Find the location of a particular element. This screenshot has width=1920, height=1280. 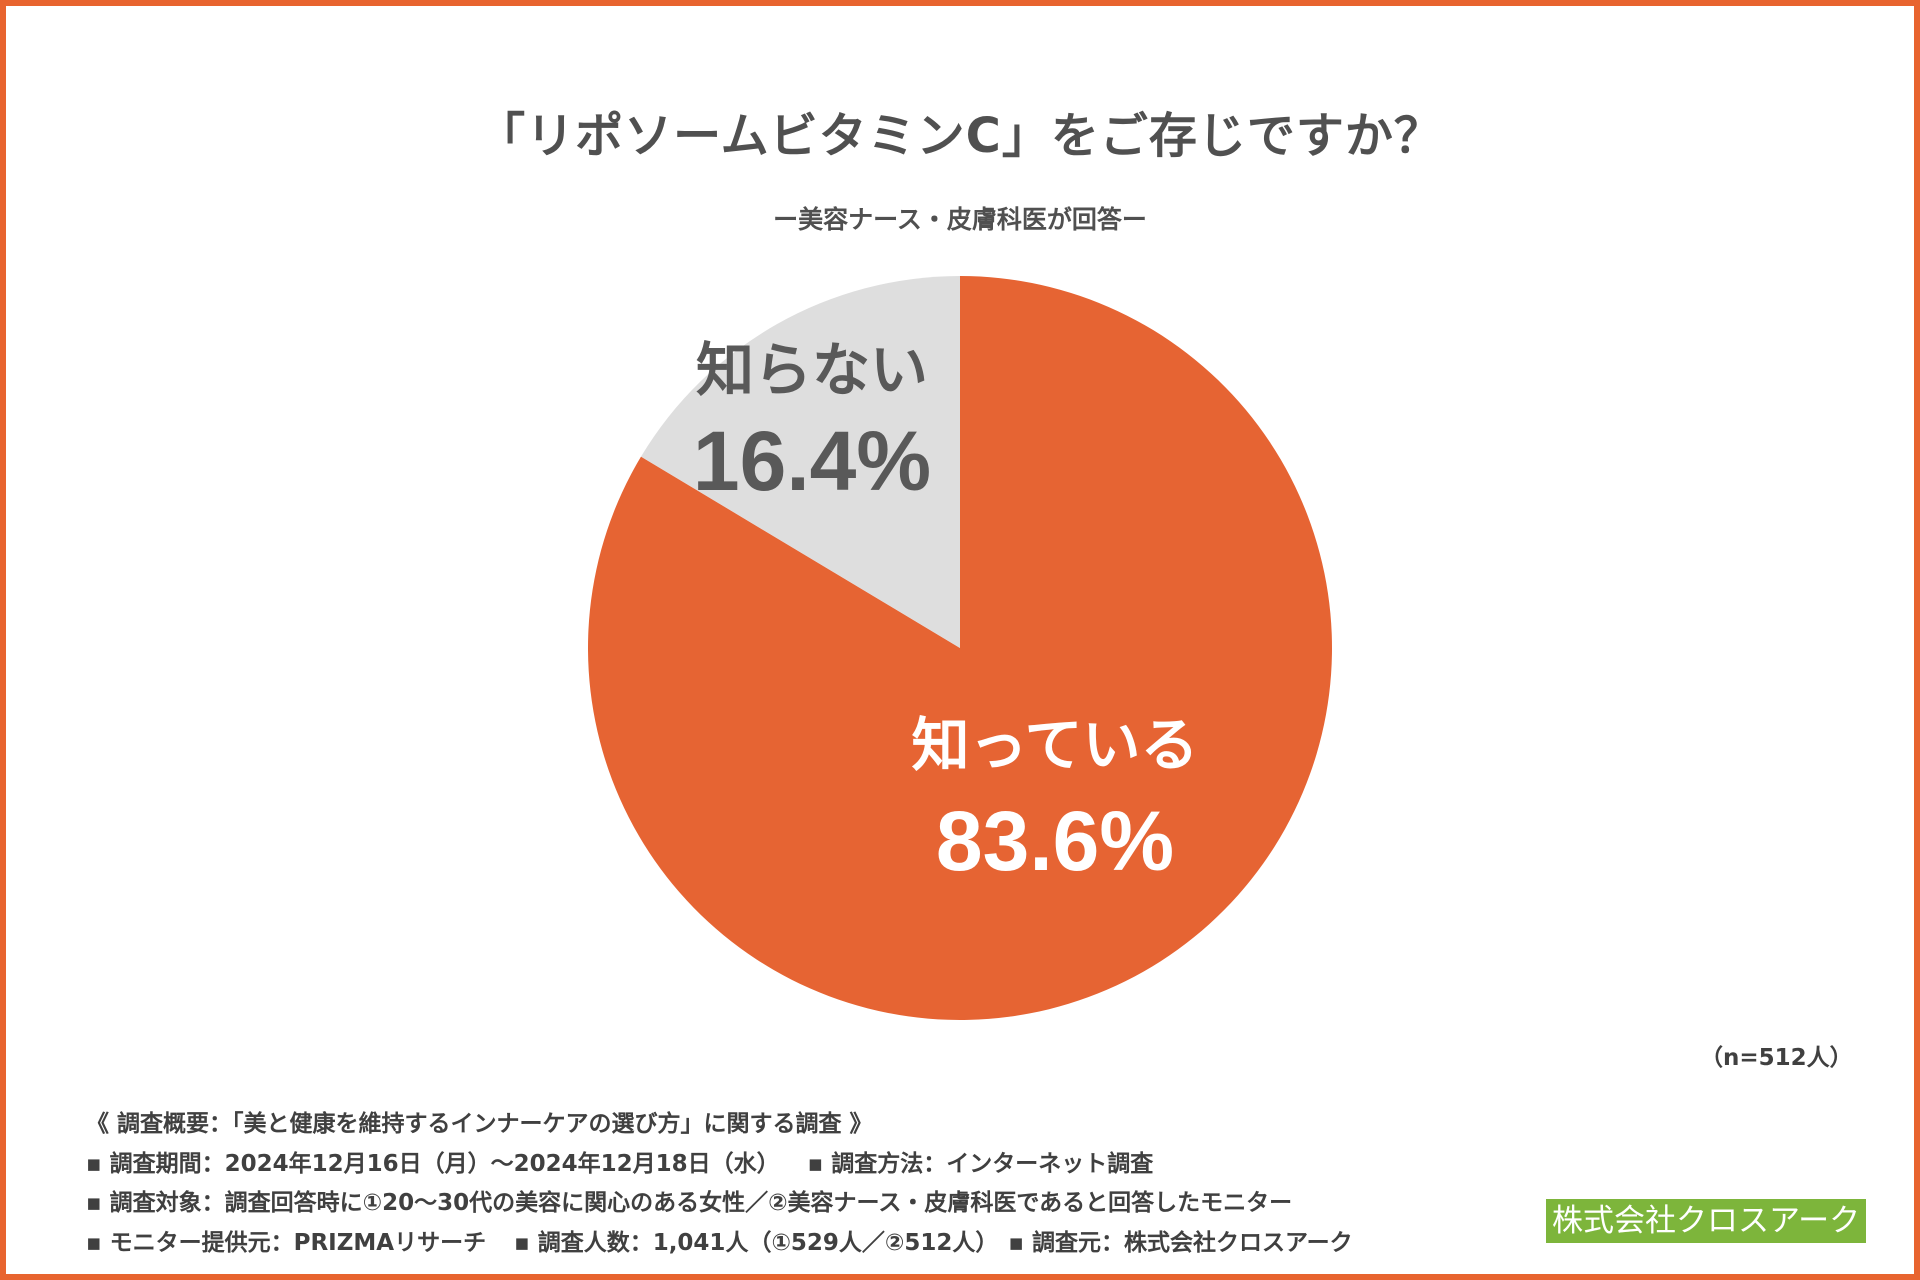

chart-title: 「リポソームビタミンC」をご存じですか？ is located at coordinates (960, 136).